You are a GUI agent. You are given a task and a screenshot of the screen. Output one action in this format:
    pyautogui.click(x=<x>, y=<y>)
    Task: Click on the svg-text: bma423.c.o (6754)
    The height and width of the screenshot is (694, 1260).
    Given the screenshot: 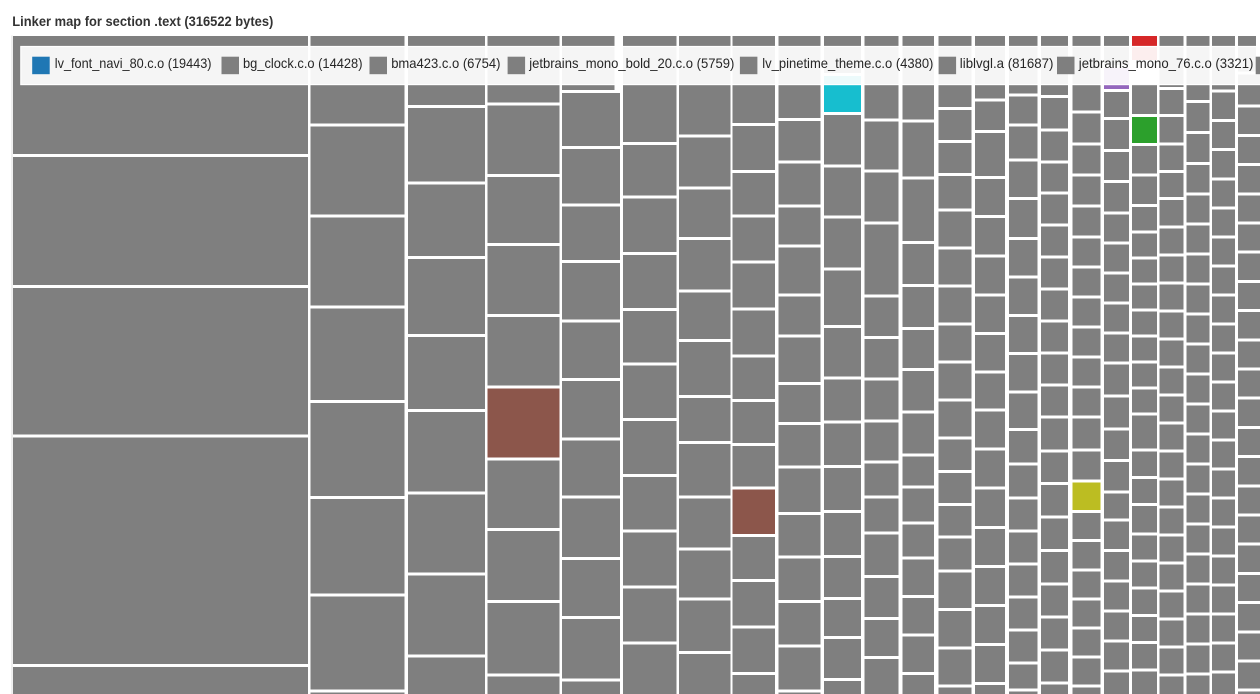 What is the action you would take?
    pyautogui.click(x=445, y=63)
    